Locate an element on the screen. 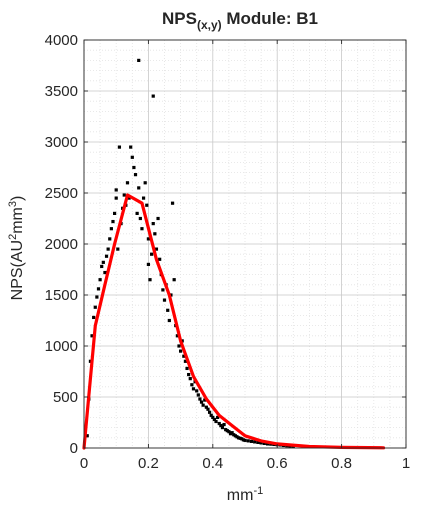 The width and height of the screenshot is (421, 522). x-tick-label: 0.4 is located at coordinates (212, 463).